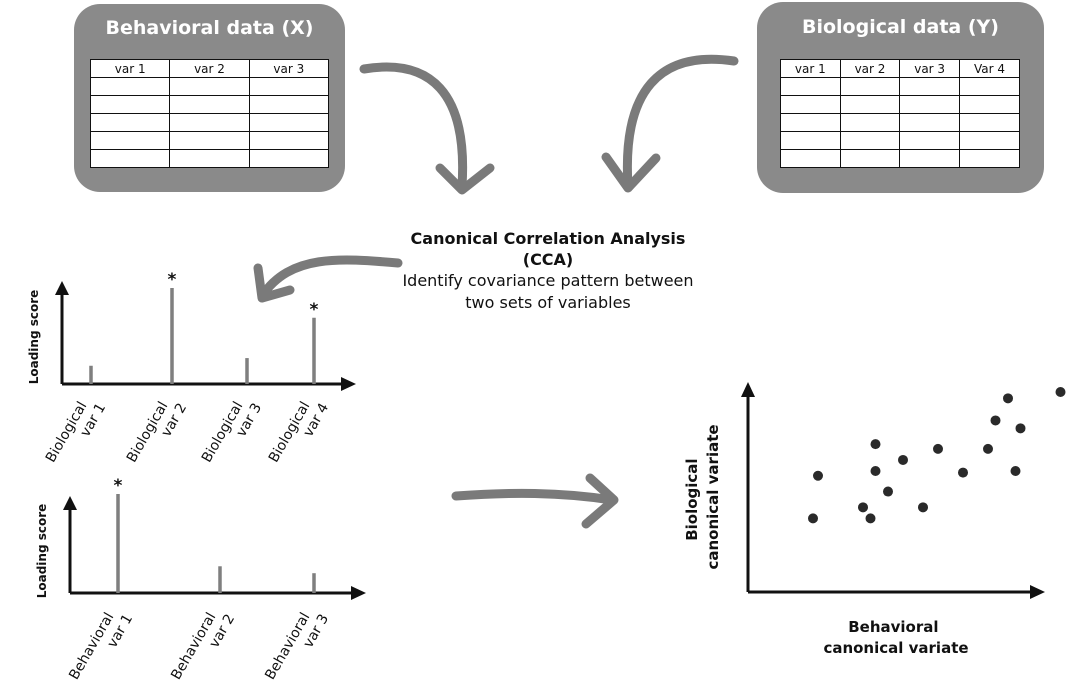  I want to click on column-header: var 2, so click(870, 68).